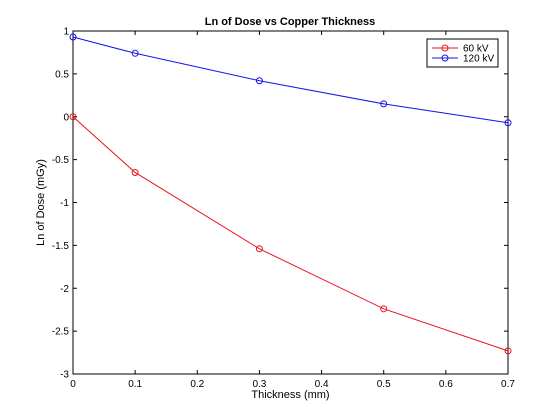 This screenshot has height=420, width=560. Describe the element at coordinates (259, 384) in the screenshot. I see `x-tick-label: 0.3` at that location.